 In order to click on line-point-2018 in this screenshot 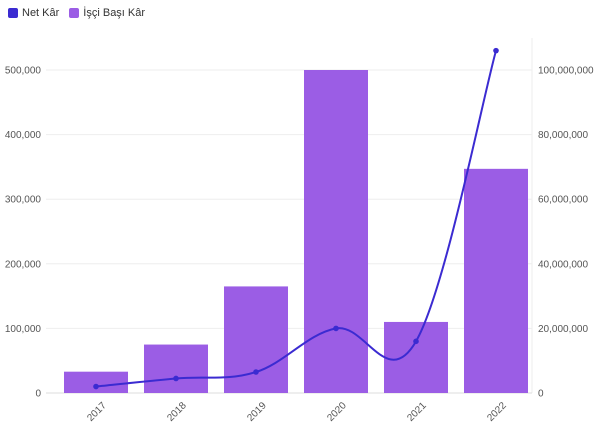, I will do `click(176, 378)`.